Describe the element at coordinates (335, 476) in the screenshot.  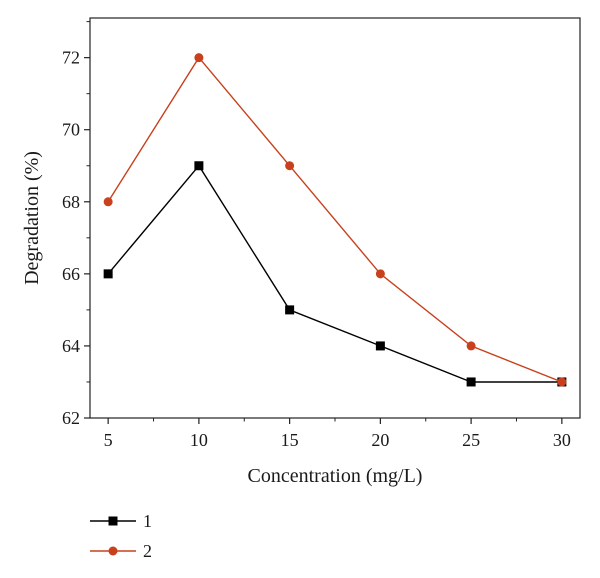
I see `x-axis-title: Concentration (mg/L)` at that location.